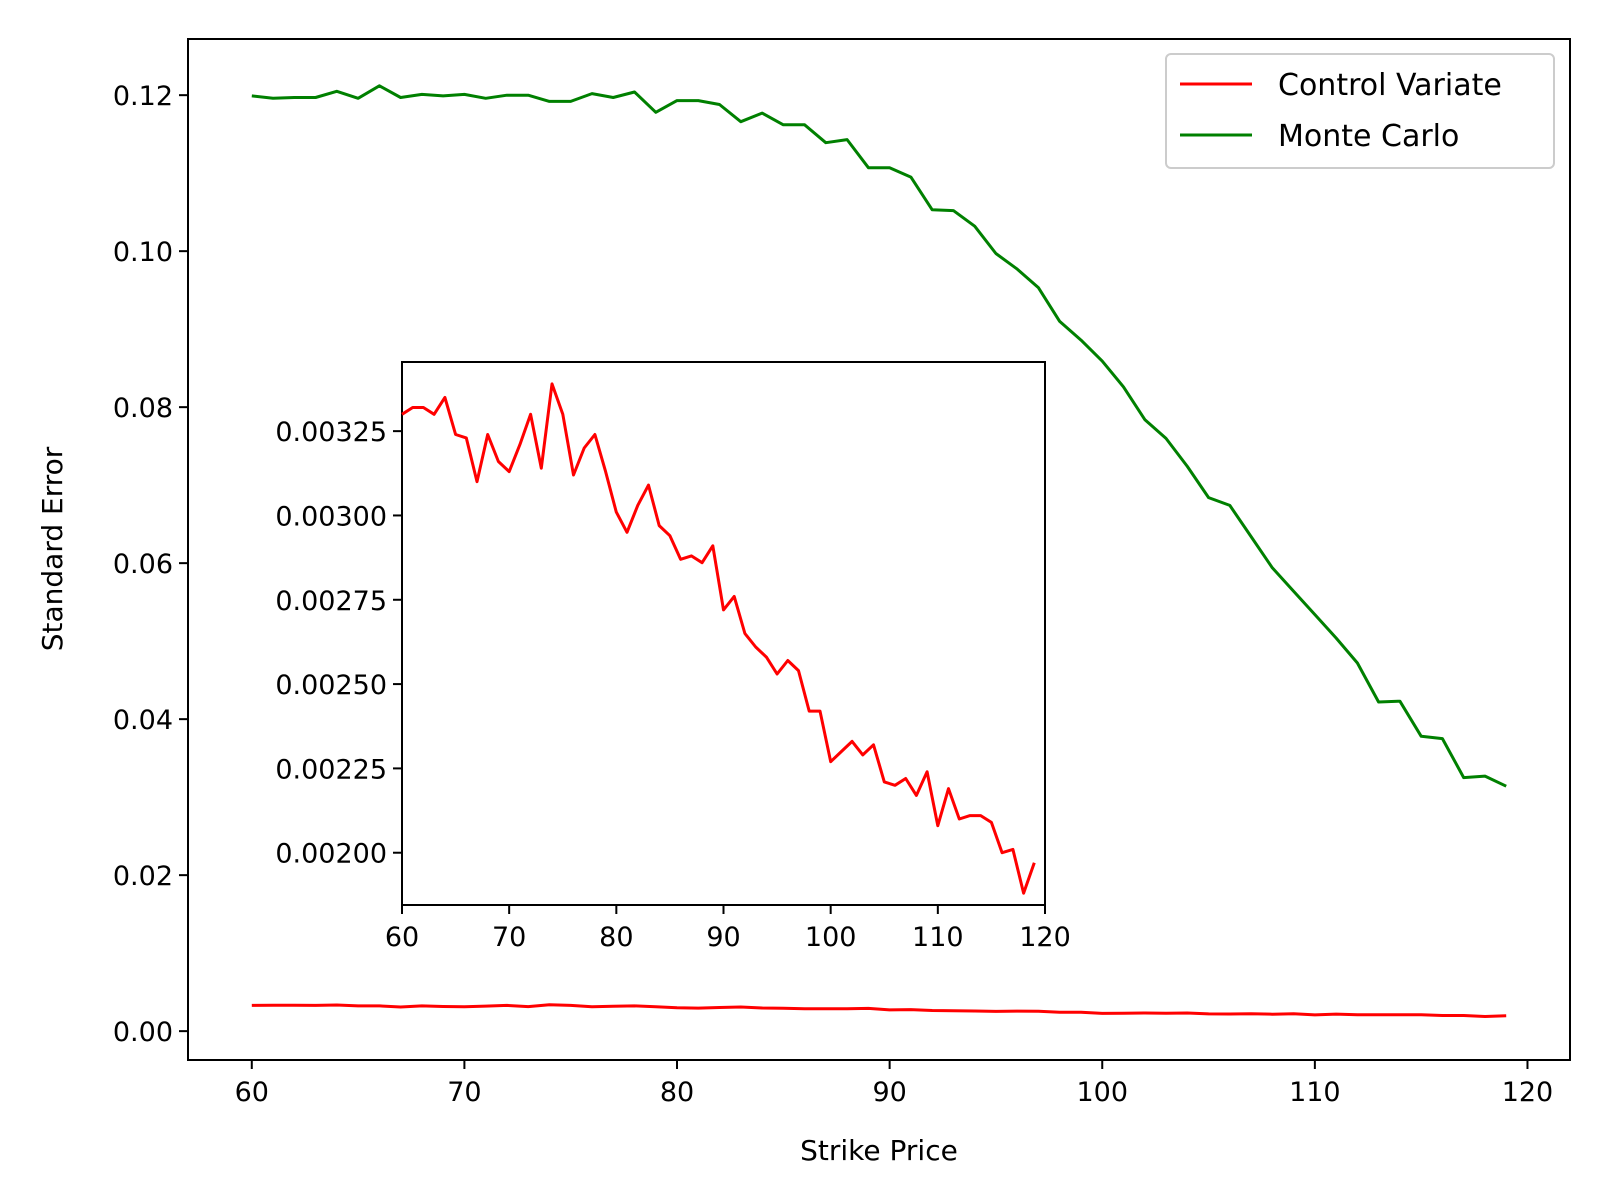  What do you see at coordinates (143, 876) in the screenshot?
I see `main-y-tick-label: 0.02` at bounding box center [143, 876].